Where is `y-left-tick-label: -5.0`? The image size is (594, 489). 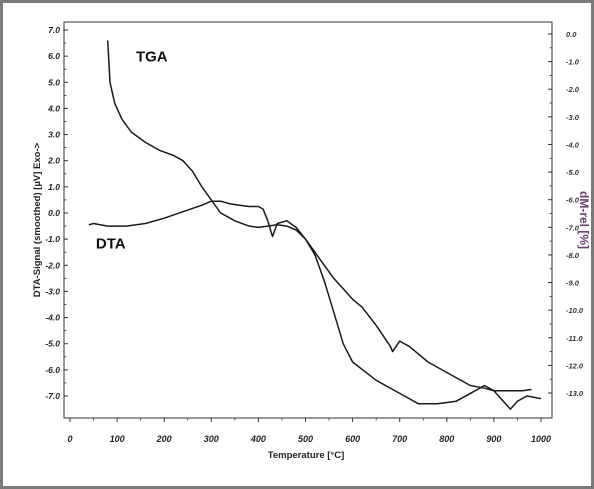
y-left-tick-label: -5.0 is located at coordinates (52, 344).